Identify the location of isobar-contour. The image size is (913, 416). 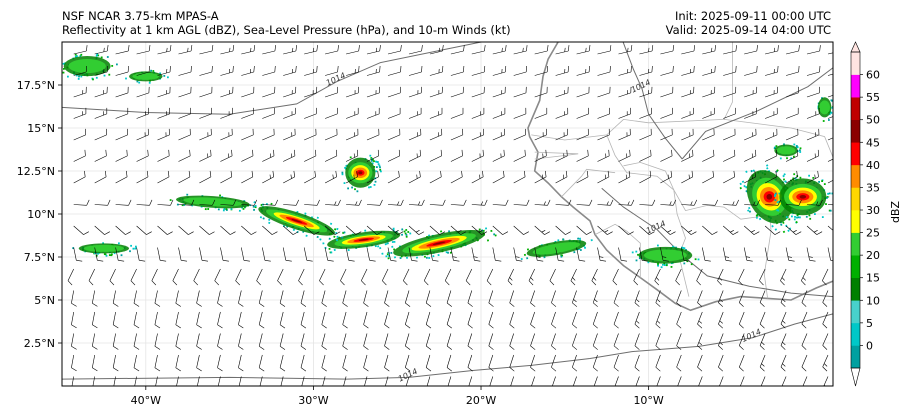
(757, 113).